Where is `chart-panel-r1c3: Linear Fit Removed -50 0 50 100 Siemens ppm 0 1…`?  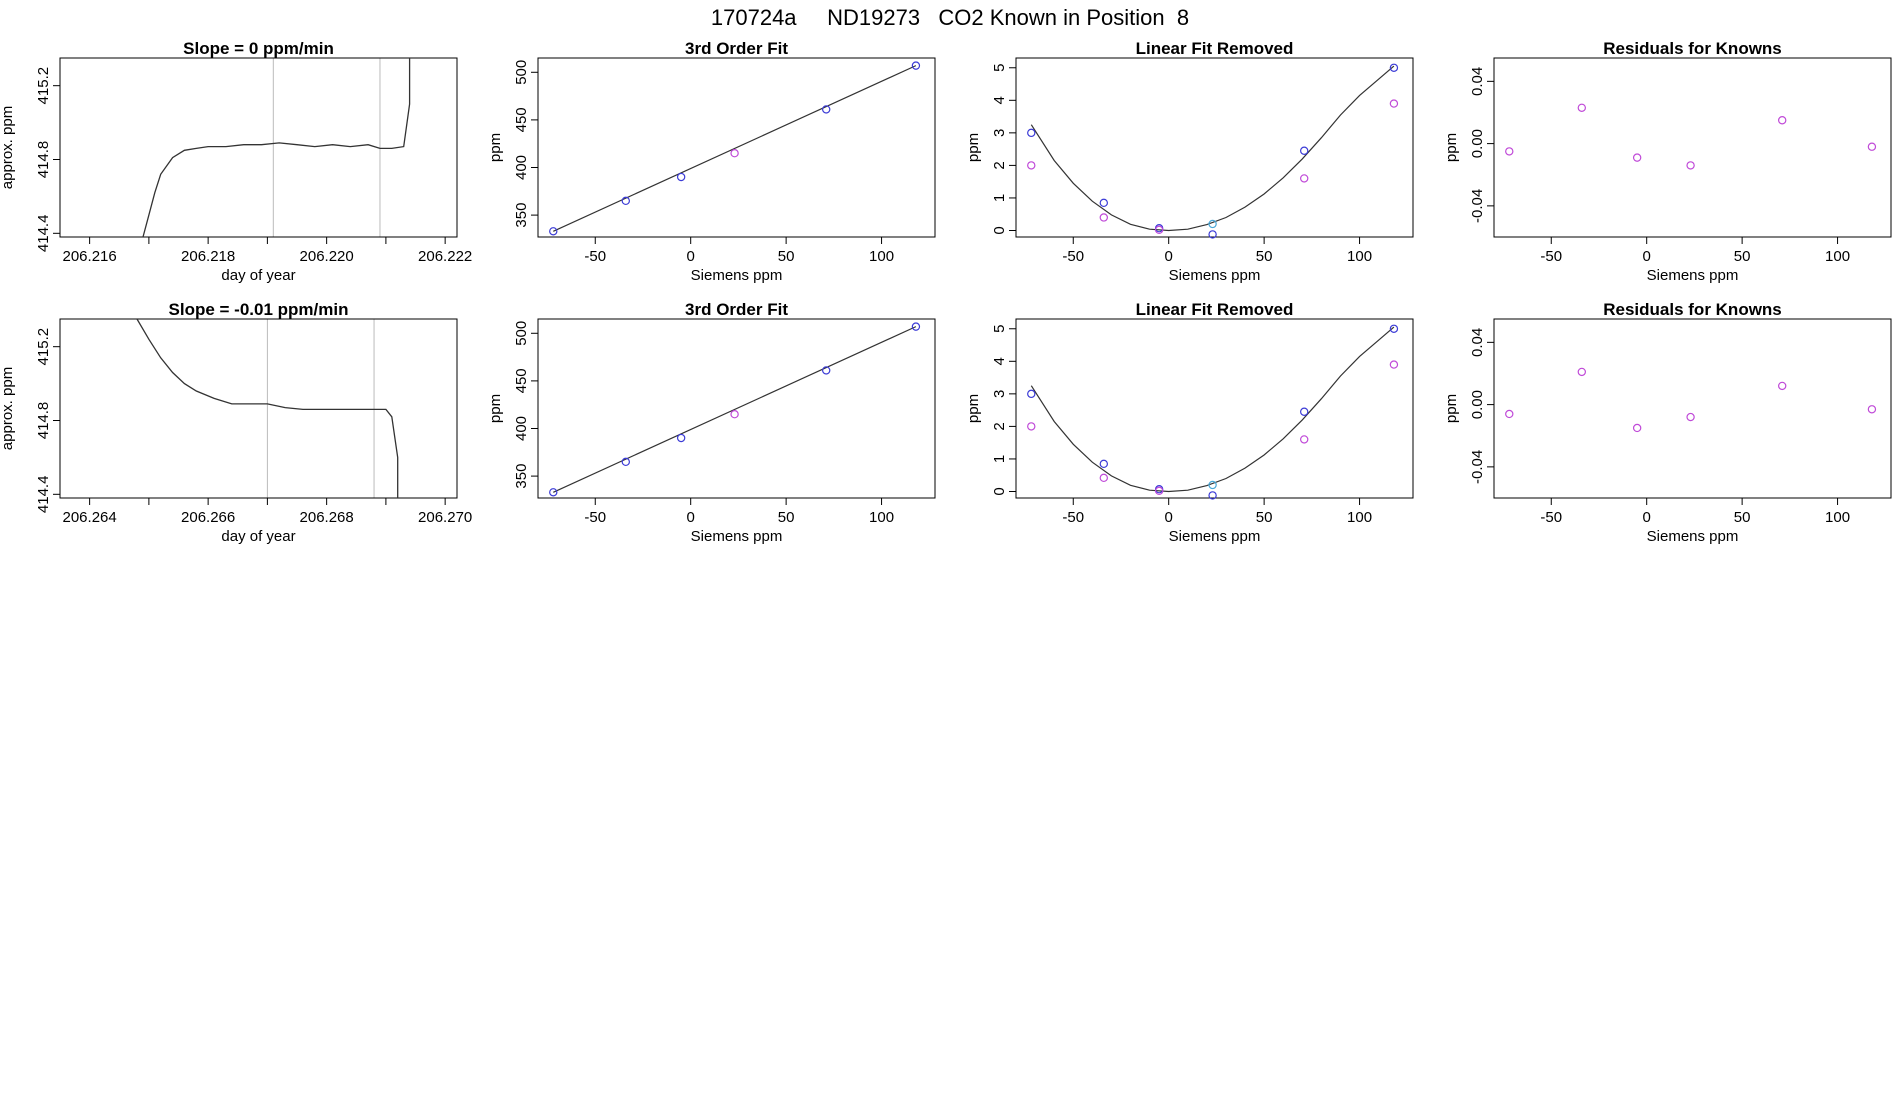
chart-panel-r1c3: Linear Fit Removed -50 0 50 100 Siemens ppm 0 1… is located at coordinates (1189, 161).